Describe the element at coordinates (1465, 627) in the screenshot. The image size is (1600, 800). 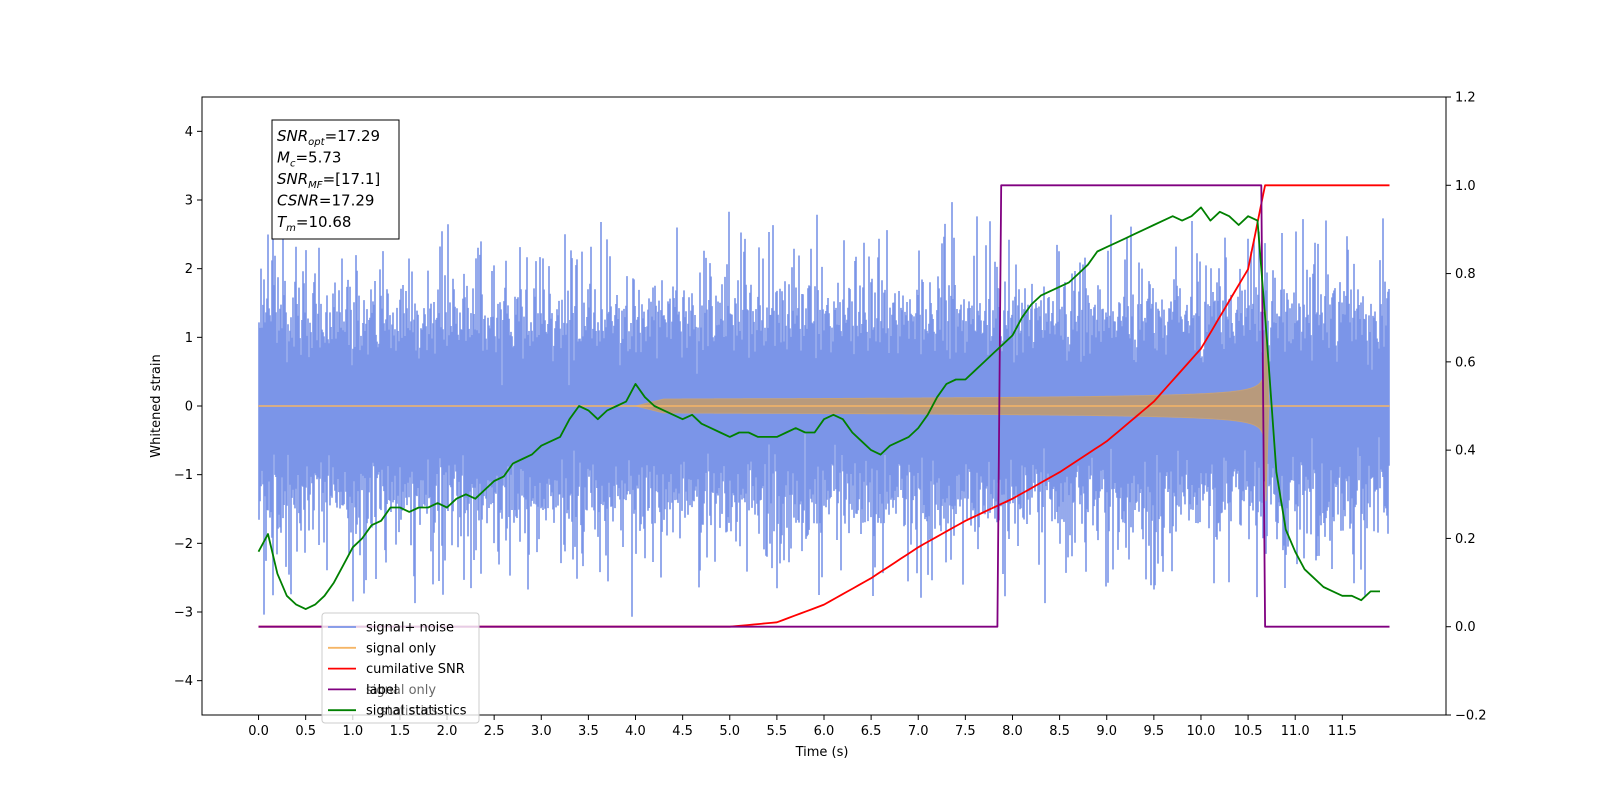
I see `y2-tick-label: 0.0` at that location.